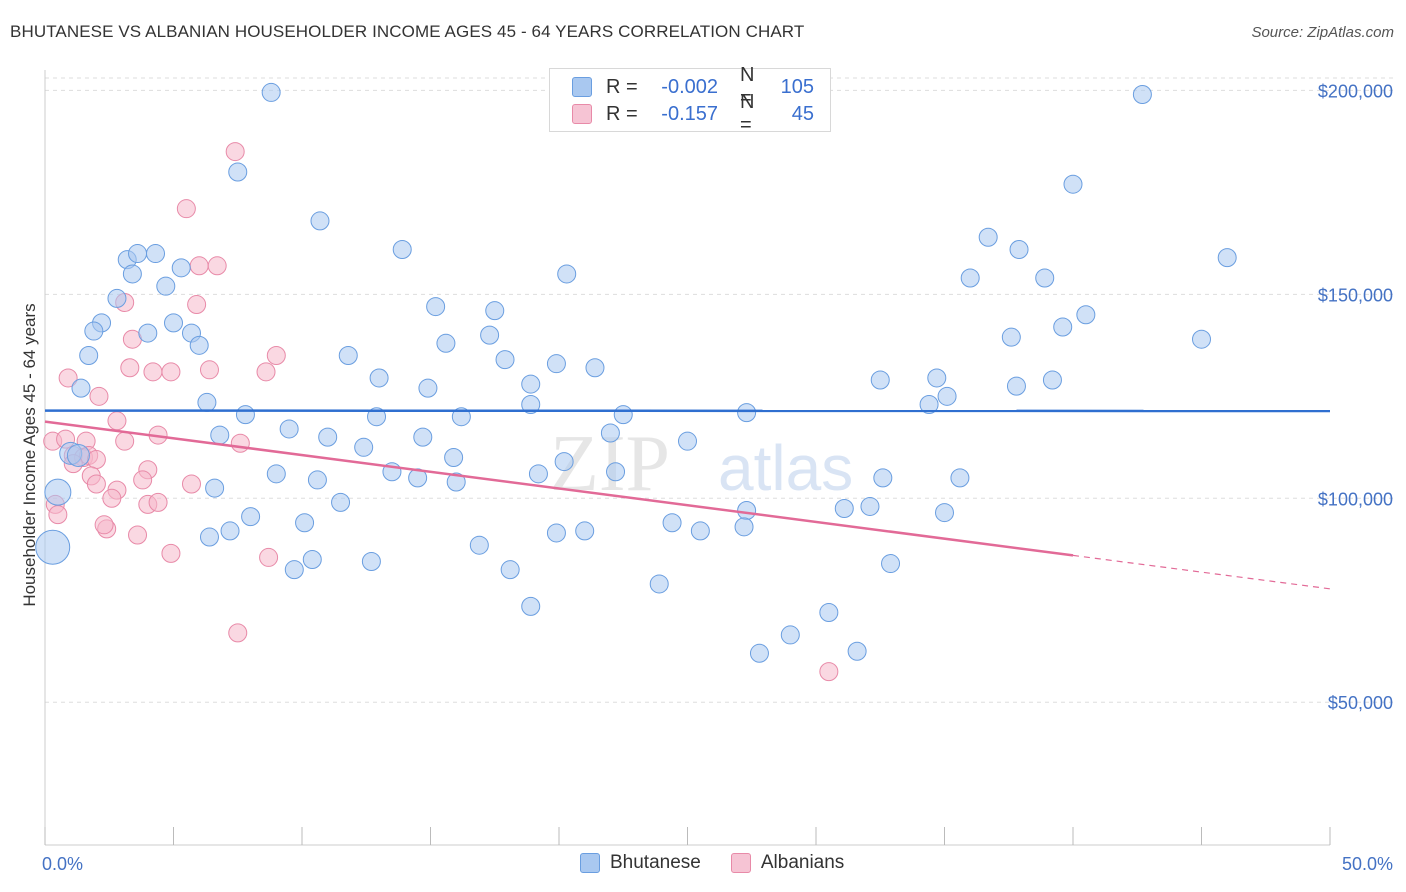 The height and width of the screenshot is (892, 1406). I want to click on albanian-trend-line, so click(559, 488).